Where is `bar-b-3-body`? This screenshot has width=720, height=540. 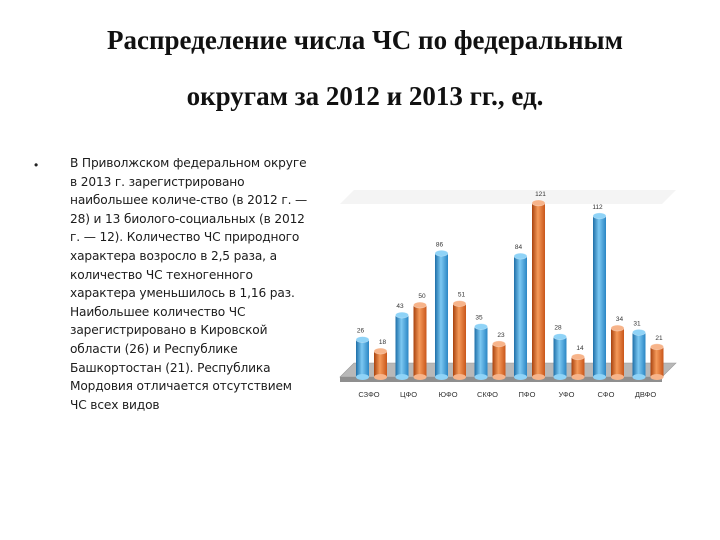
bar-b-3-body is located at coordinates (499, 360).